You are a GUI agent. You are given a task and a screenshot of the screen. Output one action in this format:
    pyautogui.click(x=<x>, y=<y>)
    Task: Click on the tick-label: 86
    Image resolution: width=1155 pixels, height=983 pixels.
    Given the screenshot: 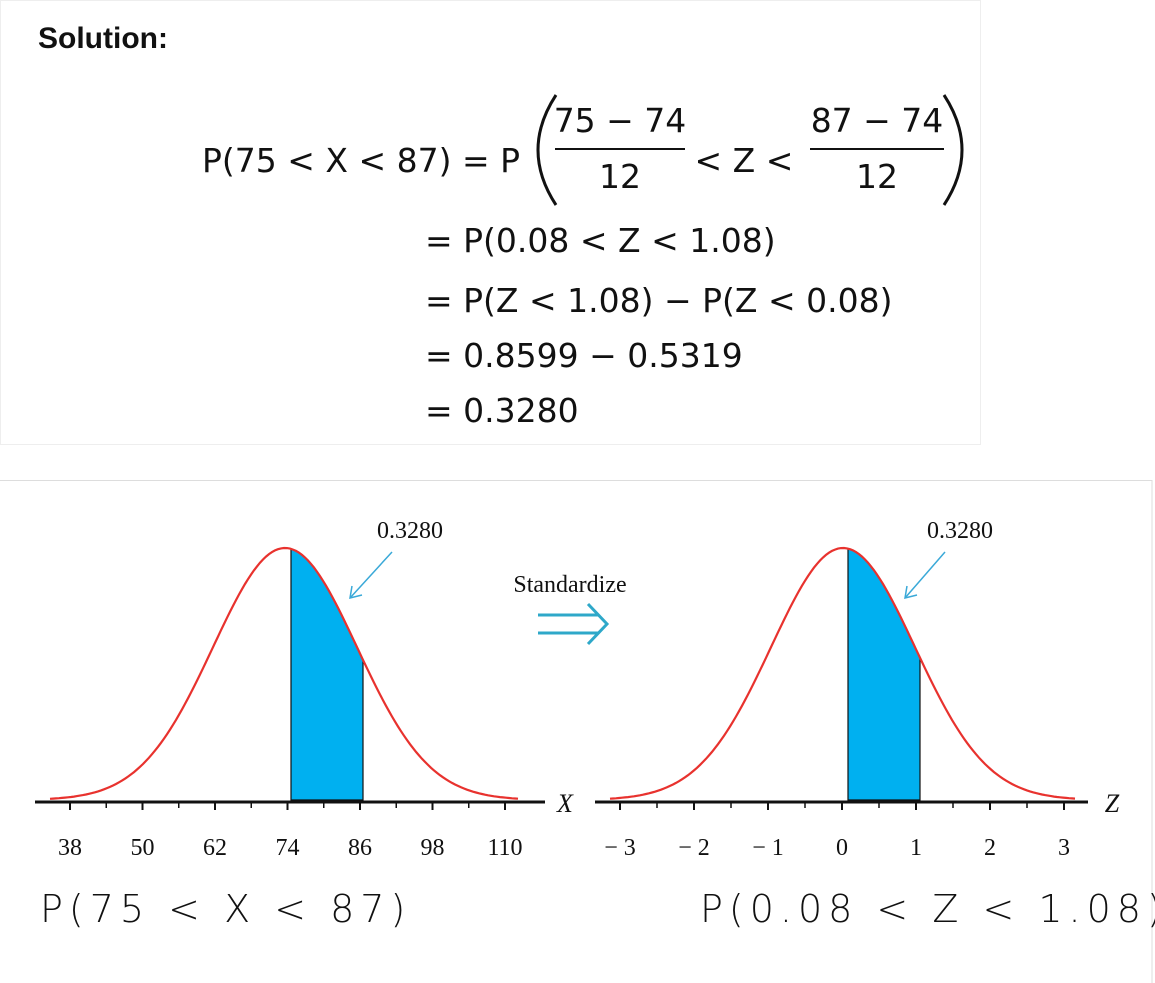 What is the action you would take?
    pyautogui.click(x=360, y=848)
    